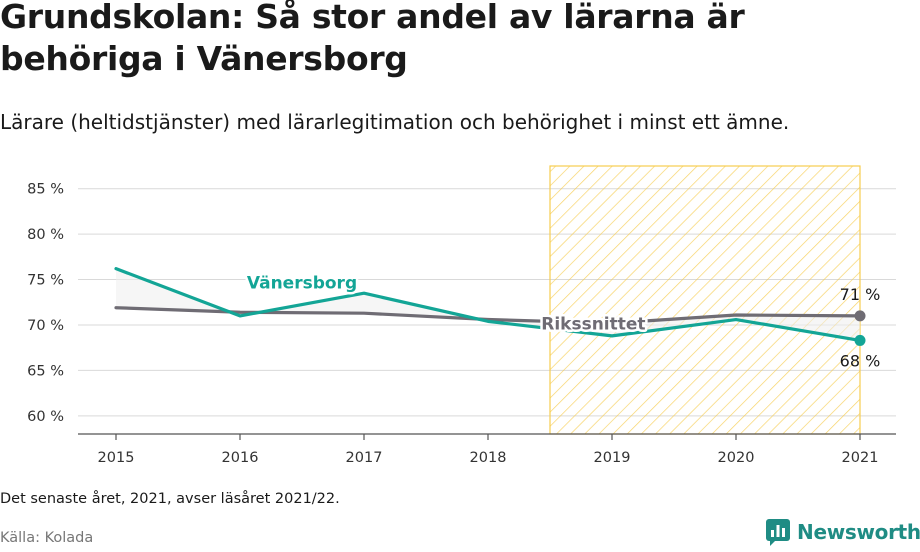 This screenshot has width=920, height=552. What do you see at coordinates (778, 532) in the screenshot?
I see `newsworthy-icon` at bounding box center [778, 532].